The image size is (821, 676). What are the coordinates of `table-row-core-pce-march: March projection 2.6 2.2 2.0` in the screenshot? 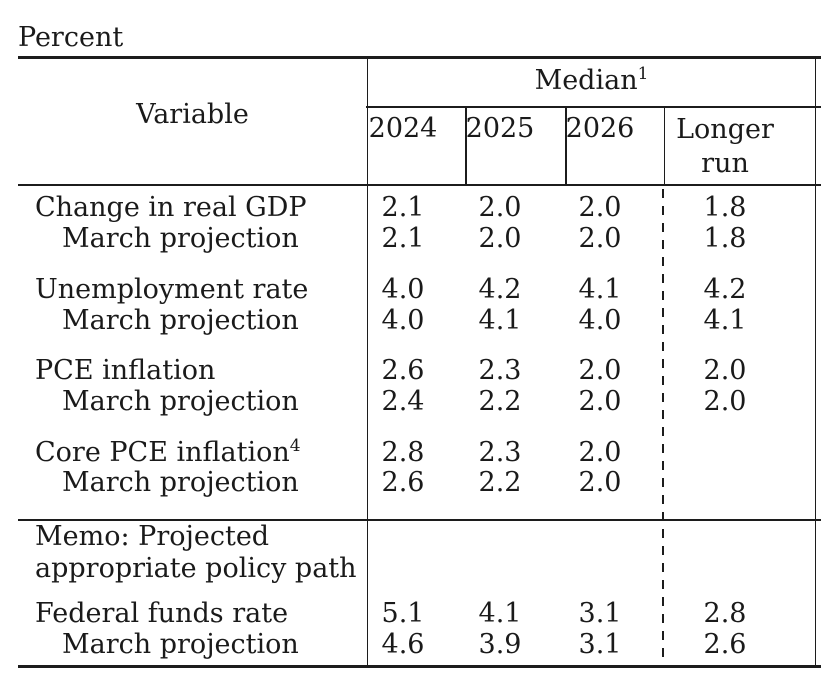 It's located at (410, 483).